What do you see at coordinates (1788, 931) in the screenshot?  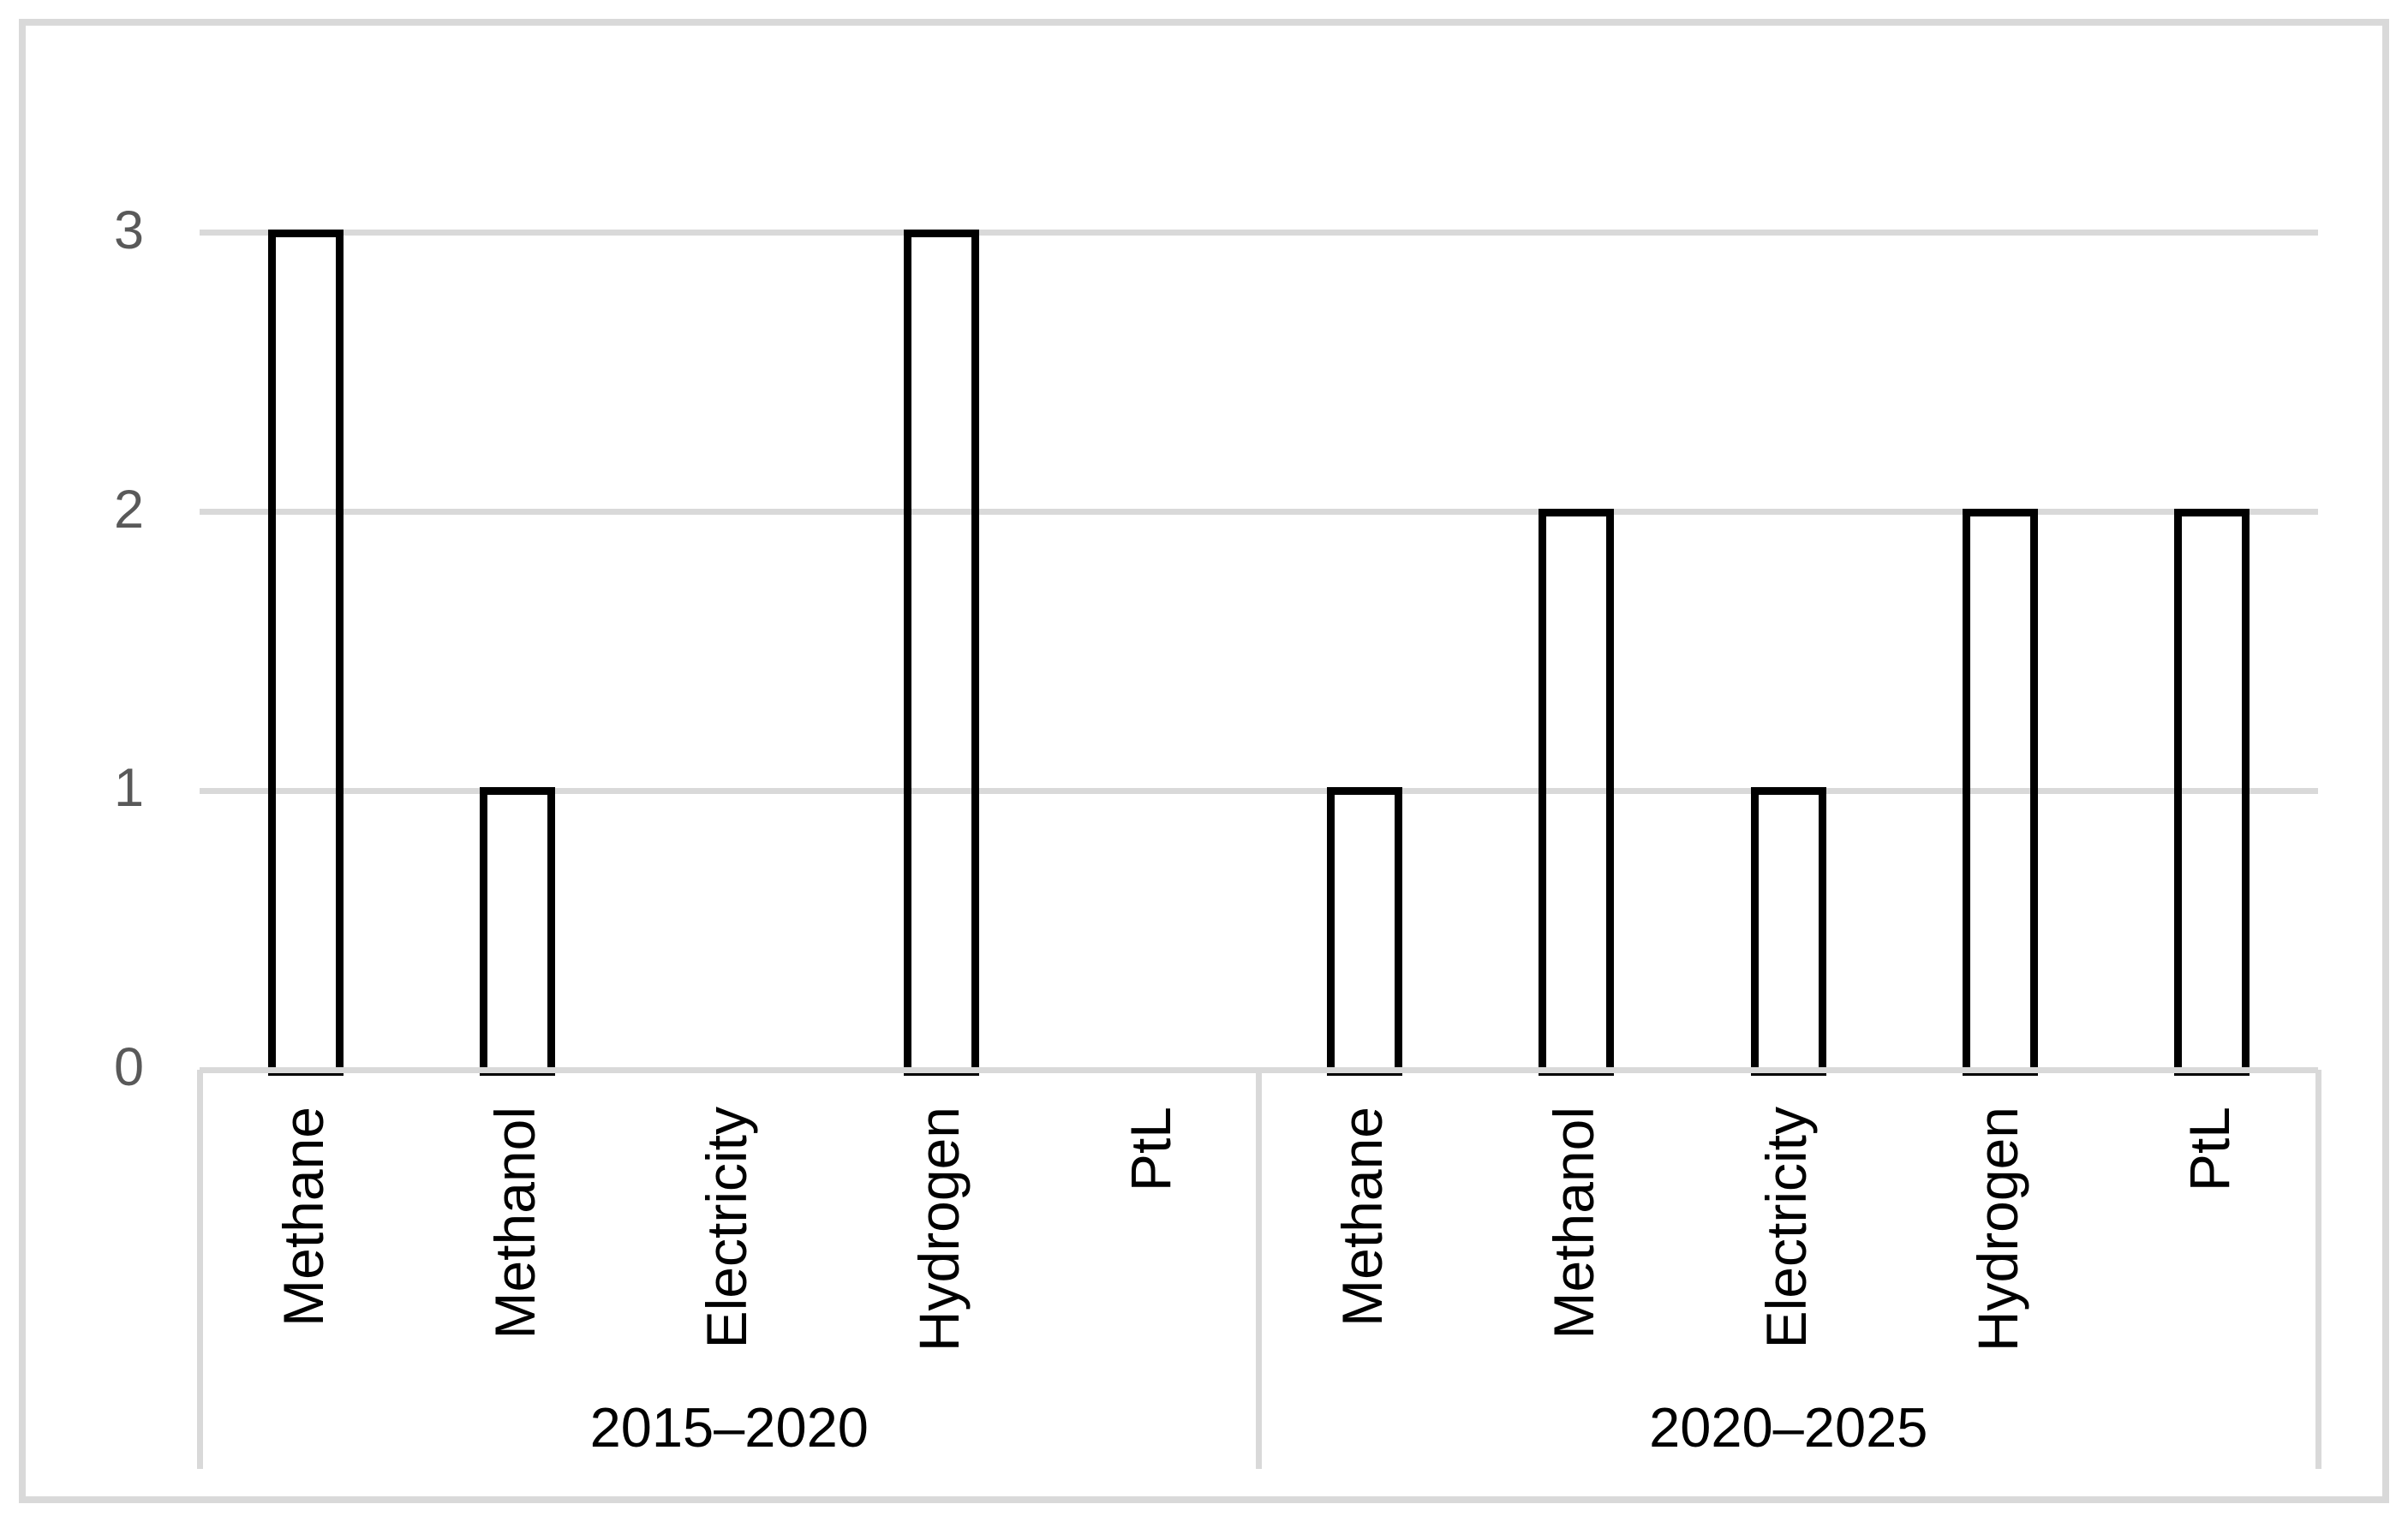 I see `bar-electricity` at bounding box center [1788, 931].